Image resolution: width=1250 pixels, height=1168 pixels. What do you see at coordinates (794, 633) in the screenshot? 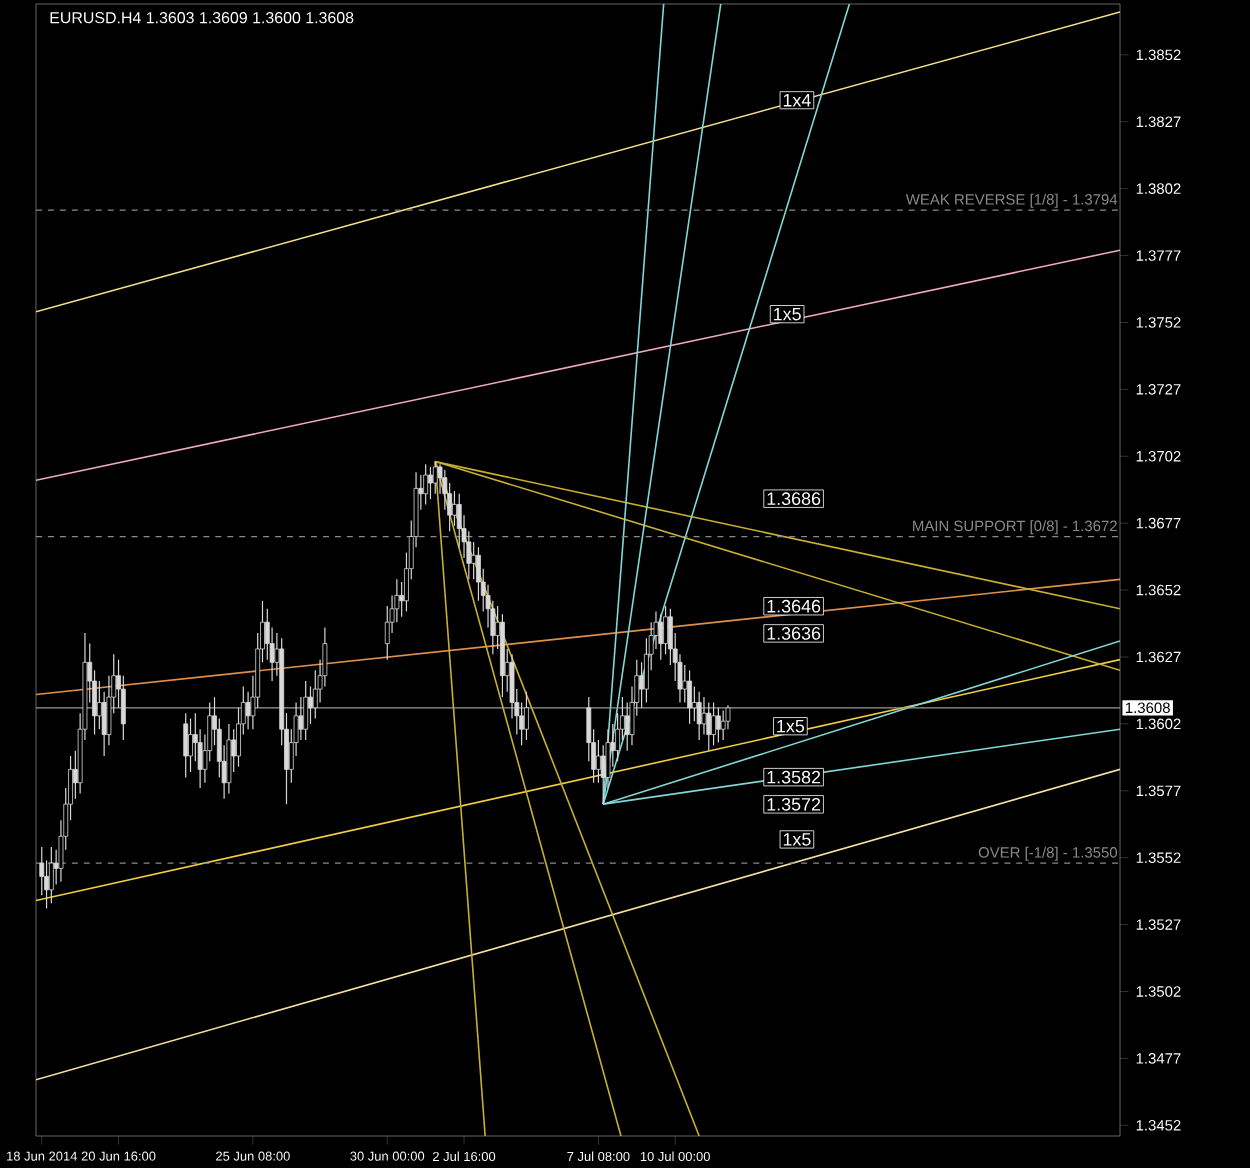
I see `annotation: 1.3636` at bounding box center [794, 633].